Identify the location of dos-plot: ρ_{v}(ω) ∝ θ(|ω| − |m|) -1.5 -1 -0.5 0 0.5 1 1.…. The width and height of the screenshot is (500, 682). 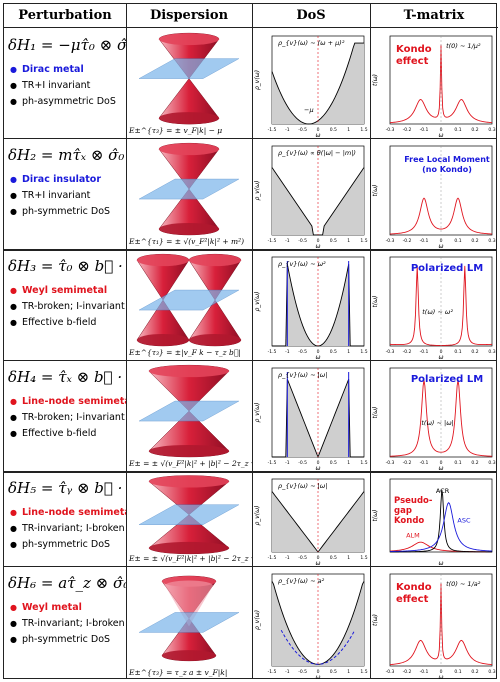
(311, 197).